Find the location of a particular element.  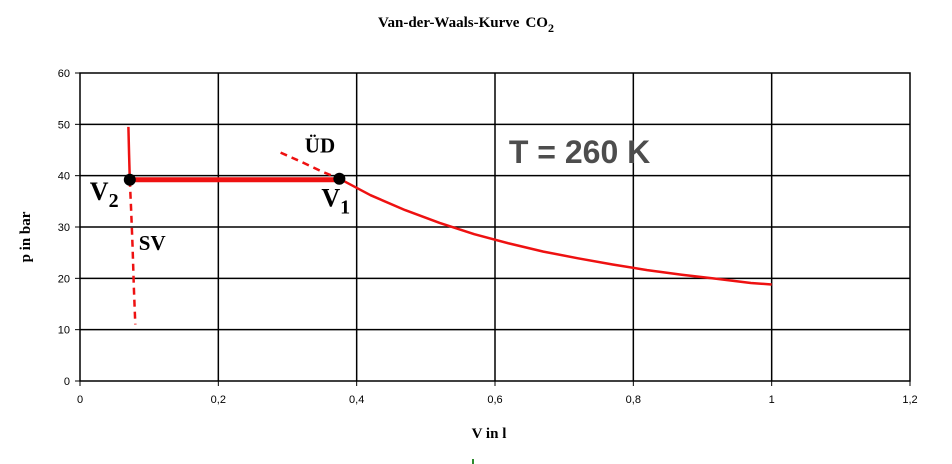

x-tick-label: 0,4 is located at coordinates (356, 400).